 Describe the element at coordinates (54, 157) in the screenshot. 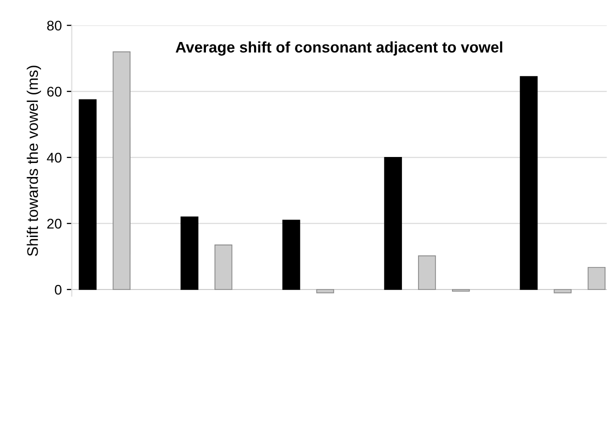

I see `y-tick-label: 40` at that location.